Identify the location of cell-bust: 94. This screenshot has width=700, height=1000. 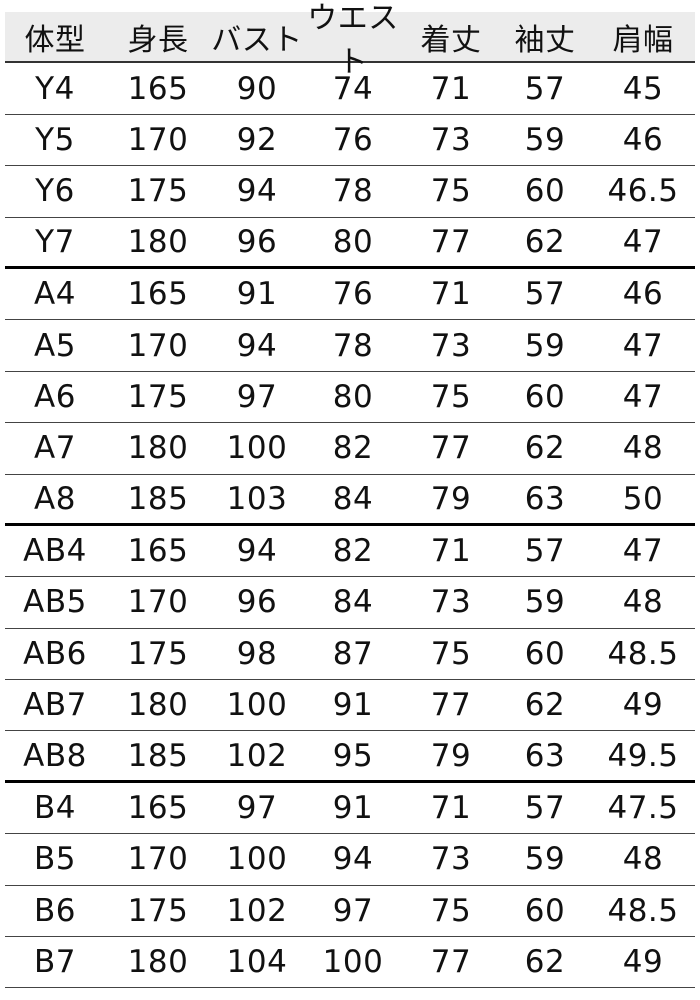
(257, 345).